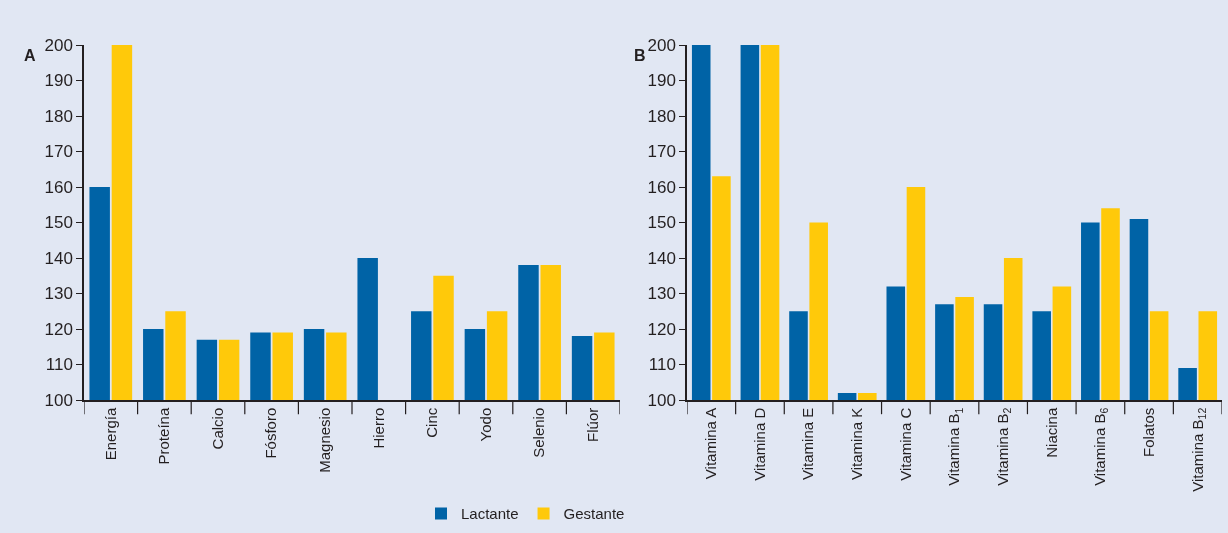 This screenshot has width=1228, height=533. What do you see at coordinates (378, 428) in the screenshot?
I see `x-tick-label: Hierro` at bounding box center [378, 428].